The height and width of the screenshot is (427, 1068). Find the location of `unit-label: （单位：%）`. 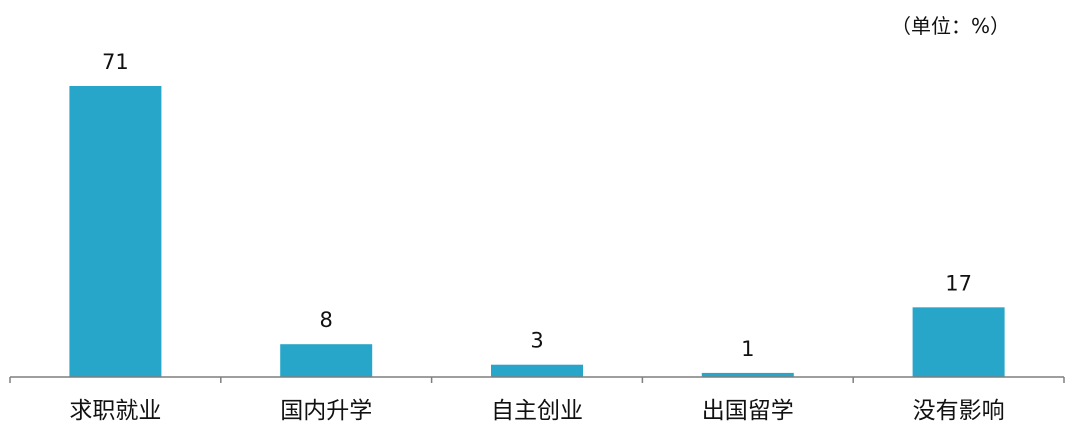

unit-label: （单位：%） is located at coordinates (950, 26).